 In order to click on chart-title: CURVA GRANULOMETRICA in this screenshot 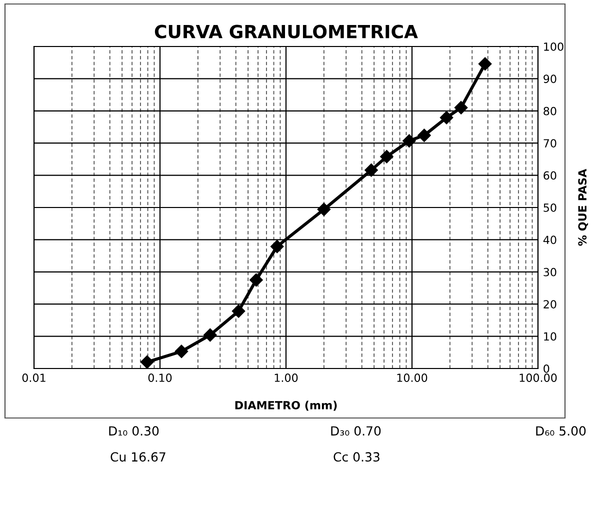, I will do `click(286, 31)`.